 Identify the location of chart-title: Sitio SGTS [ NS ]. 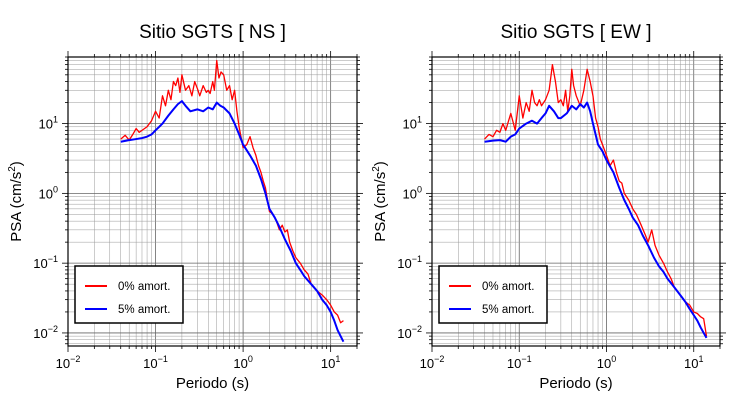
(212, 32).